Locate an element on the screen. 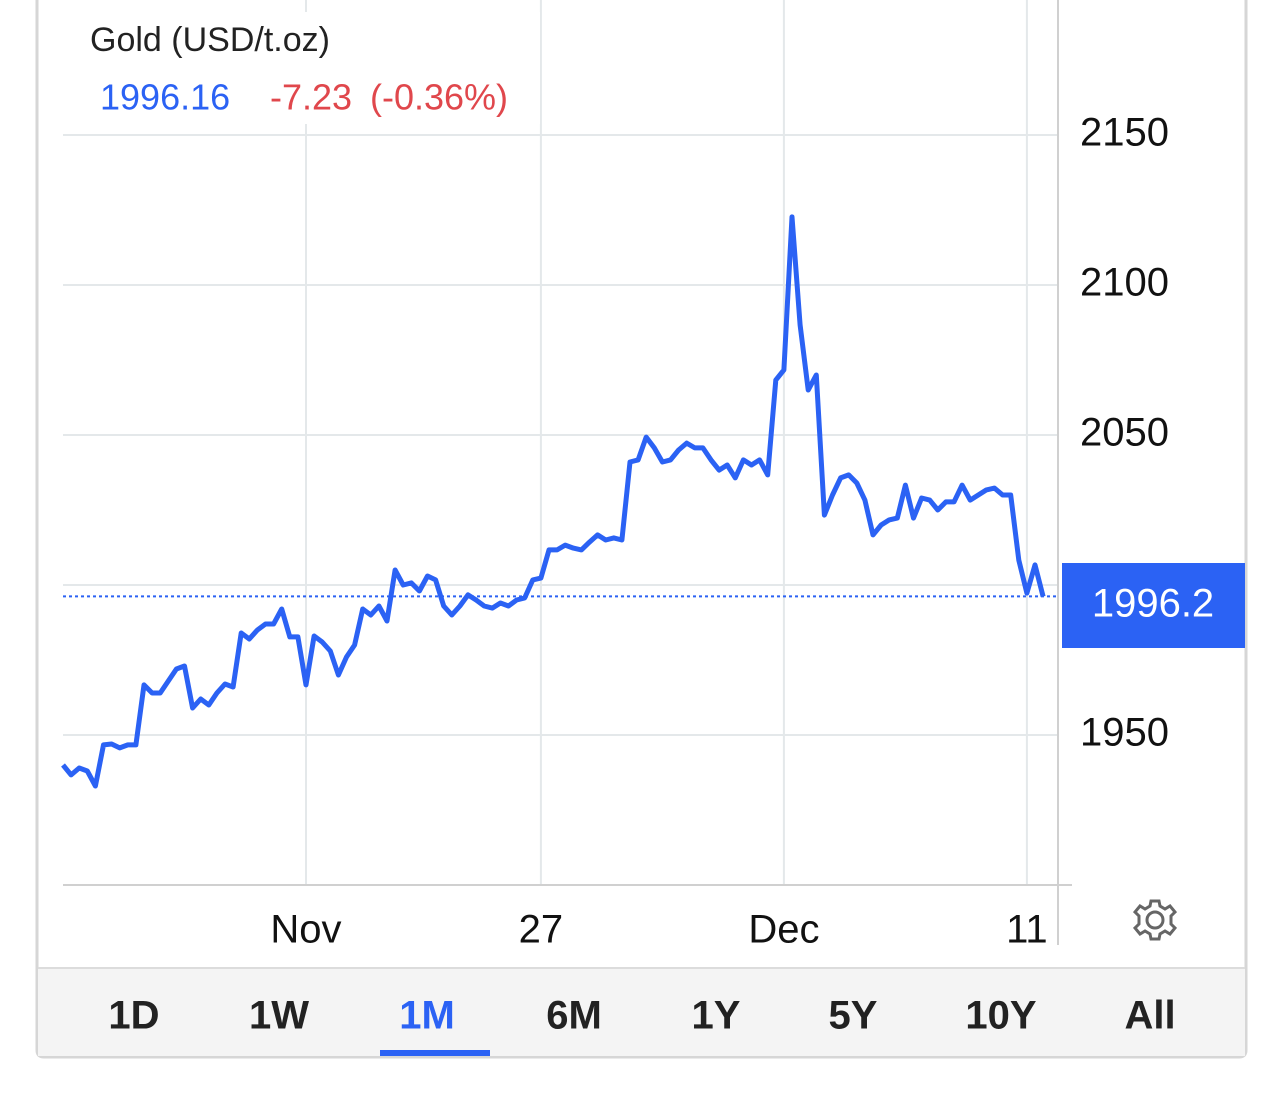 This screenshot has height=1114, width=1284. change-pct: (-0.36%) is located at coordinates (439, 97).